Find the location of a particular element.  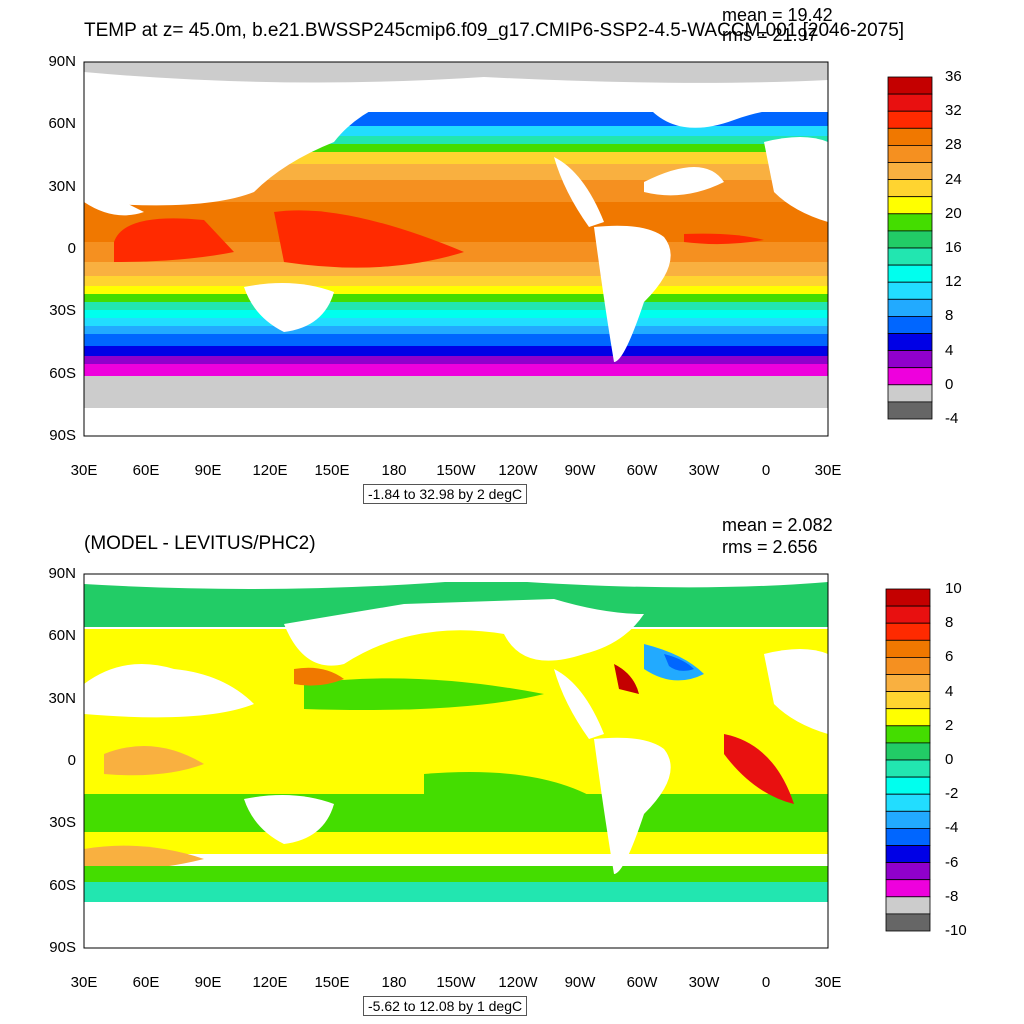

panel1-colorbar-label: 8 is located at coordinates (949, 316).